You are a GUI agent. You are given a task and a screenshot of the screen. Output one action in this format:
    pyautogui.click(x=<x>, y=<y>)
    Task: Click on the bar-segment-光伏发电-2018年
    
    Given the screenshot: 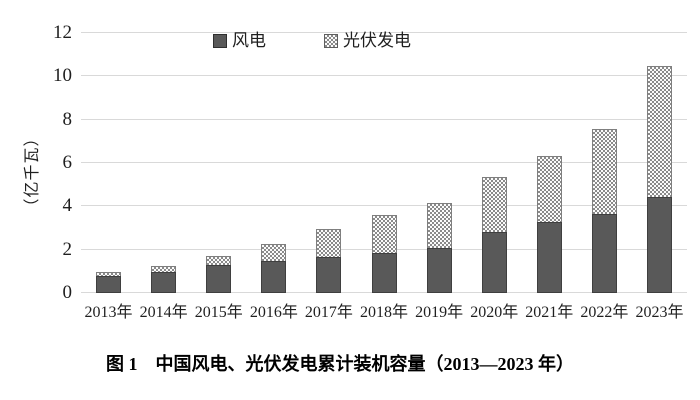 What is the action you would take?
    pyautogui.click(x=384, y=234)
    